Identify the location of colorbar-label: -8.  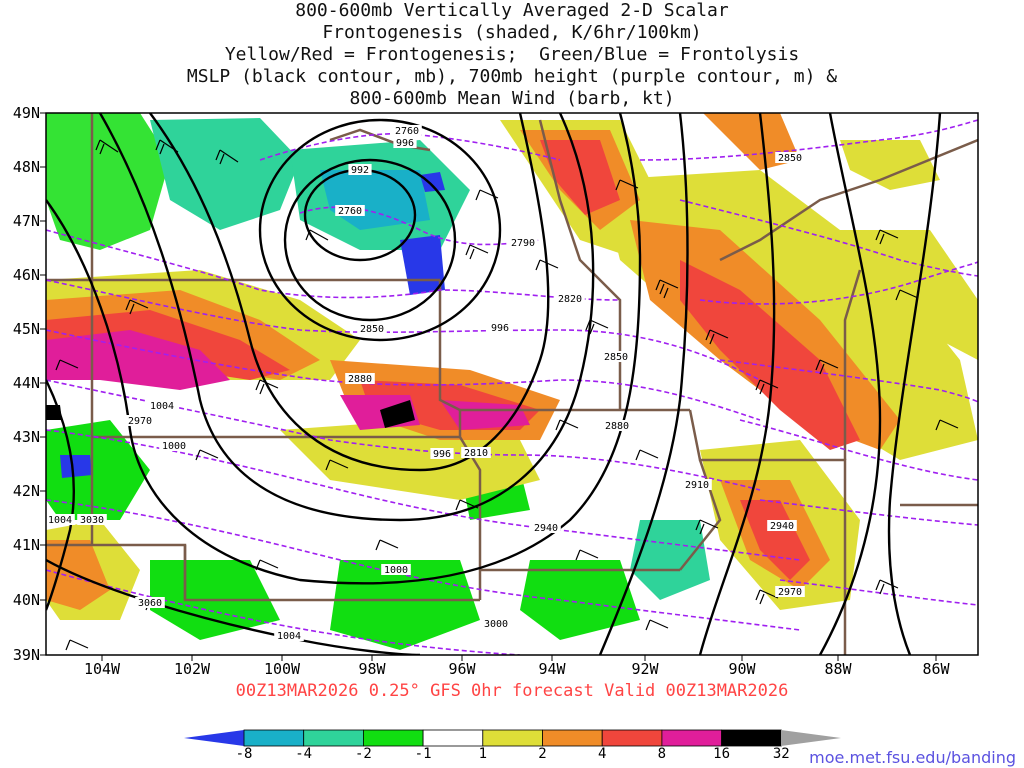
(244, 754).